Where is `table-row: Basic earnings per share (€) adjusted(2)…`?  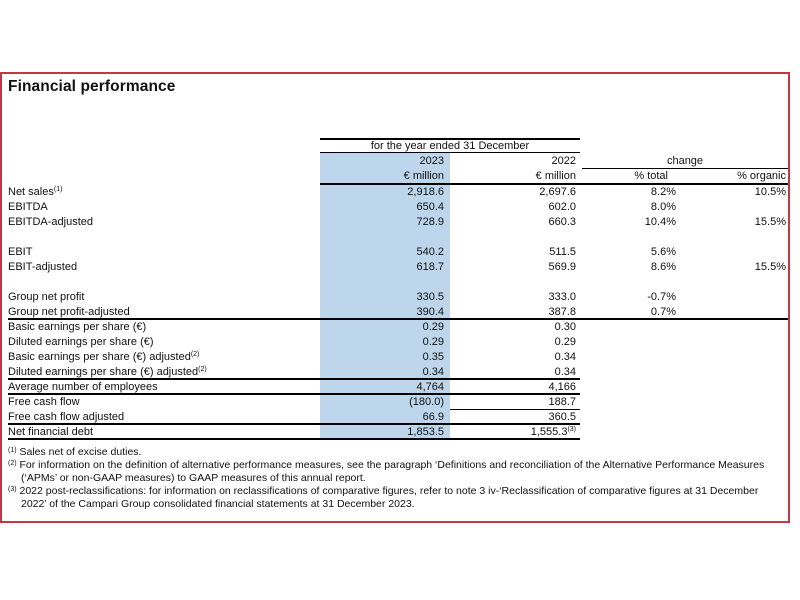
table-row: Basic earnings per share (€) adjusted(2)… is located at coordinates (398, 357).